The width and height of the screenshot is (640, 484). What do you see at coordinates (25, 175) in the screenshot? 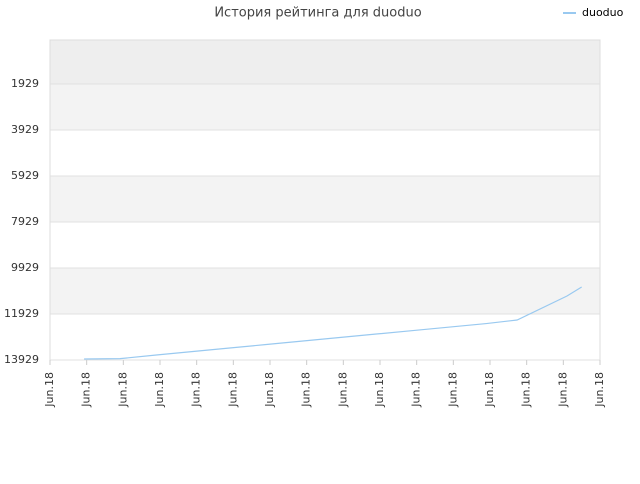
I see `y-tick-label: 5929` at bounding box center [25, 175].